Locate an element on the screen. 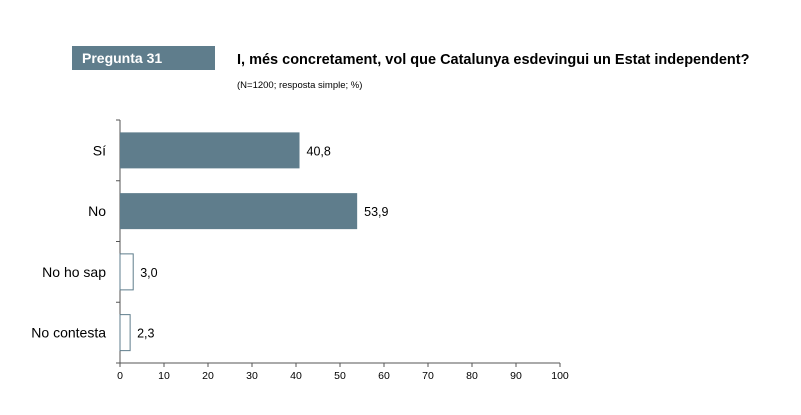  x-tick-label: 10 is located at coordinates (164, 376).